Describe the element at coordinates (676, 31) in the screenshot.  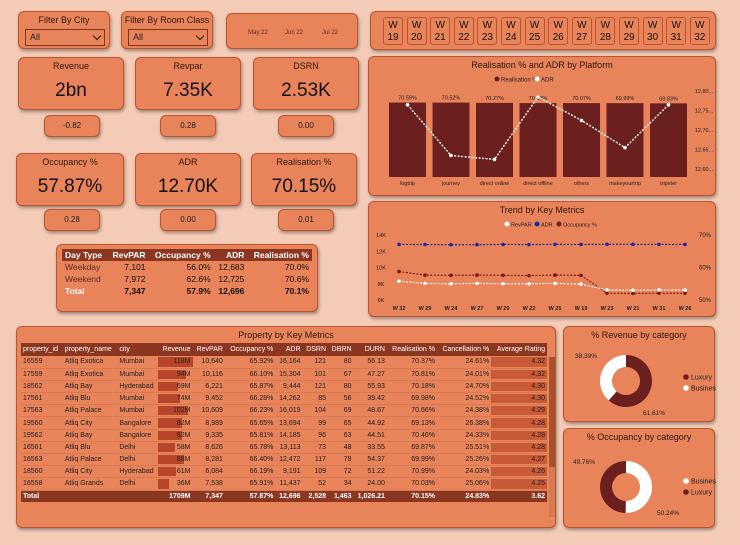
I see `week-slicer-item: W 31` at that location.